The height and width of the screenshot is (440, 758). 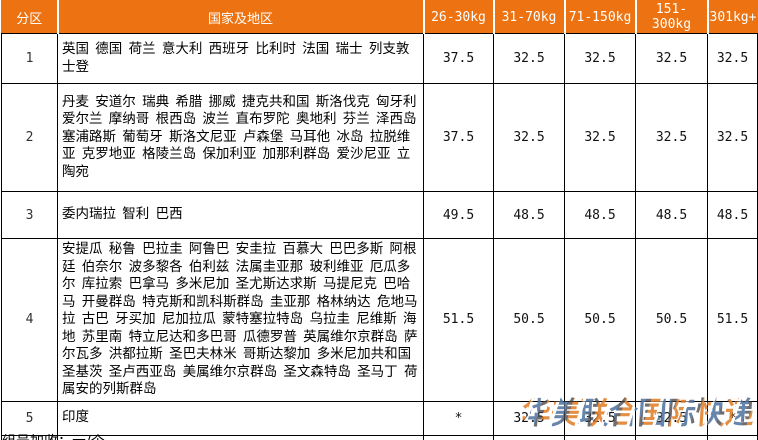 I want to click on col-header-31-70kg: 31-70kg, so click(x=528, y=17).